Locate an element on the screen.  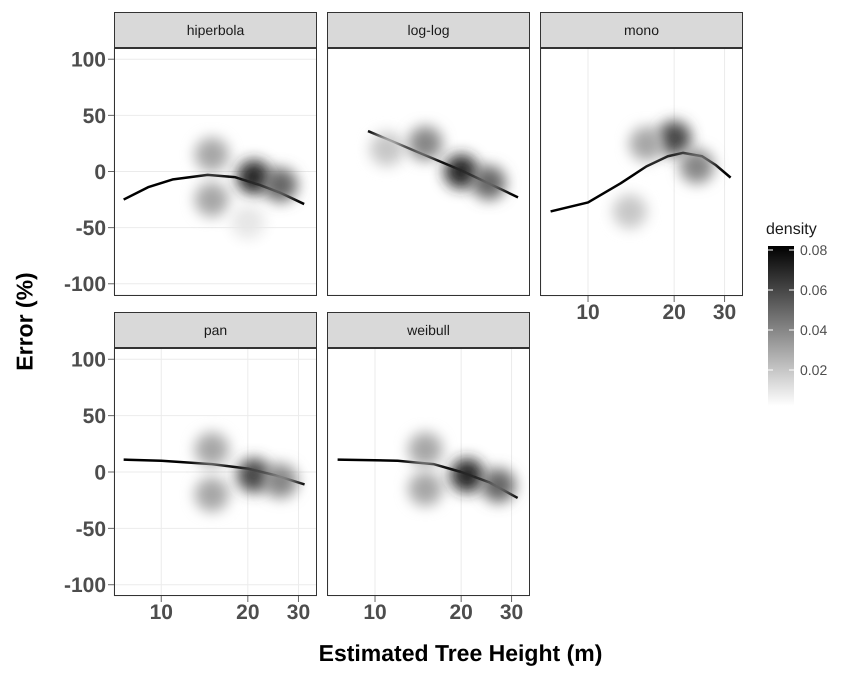
y-axis-title: Error (%) is located at coordinates (25, 322).